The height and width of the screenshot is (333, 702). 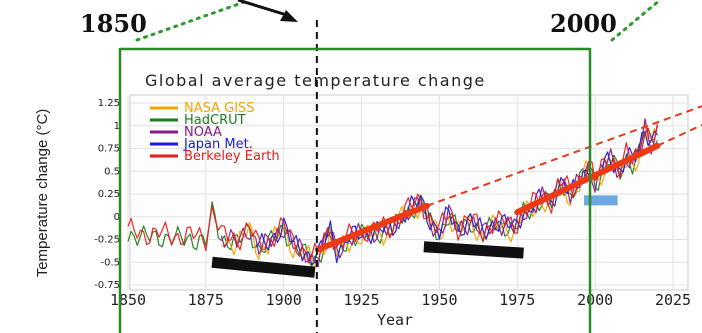 I want to click on chart-title: Global average temperature change, so click(x=315, y=80).